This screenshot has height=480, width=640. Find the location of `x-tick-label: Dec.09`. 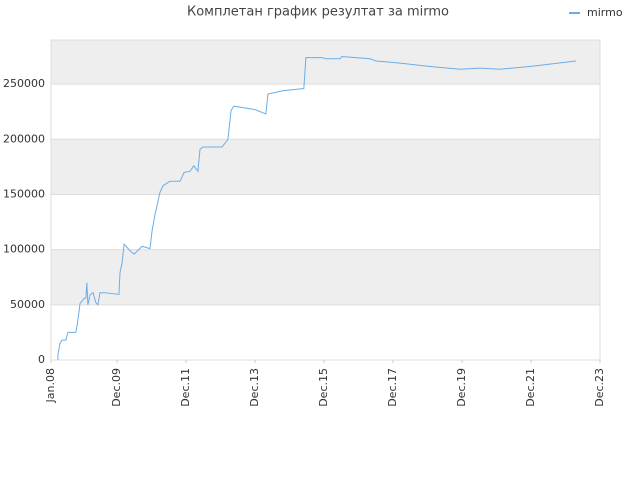

x-tick-label: Dec.09 is located at coordinates (116, 387).